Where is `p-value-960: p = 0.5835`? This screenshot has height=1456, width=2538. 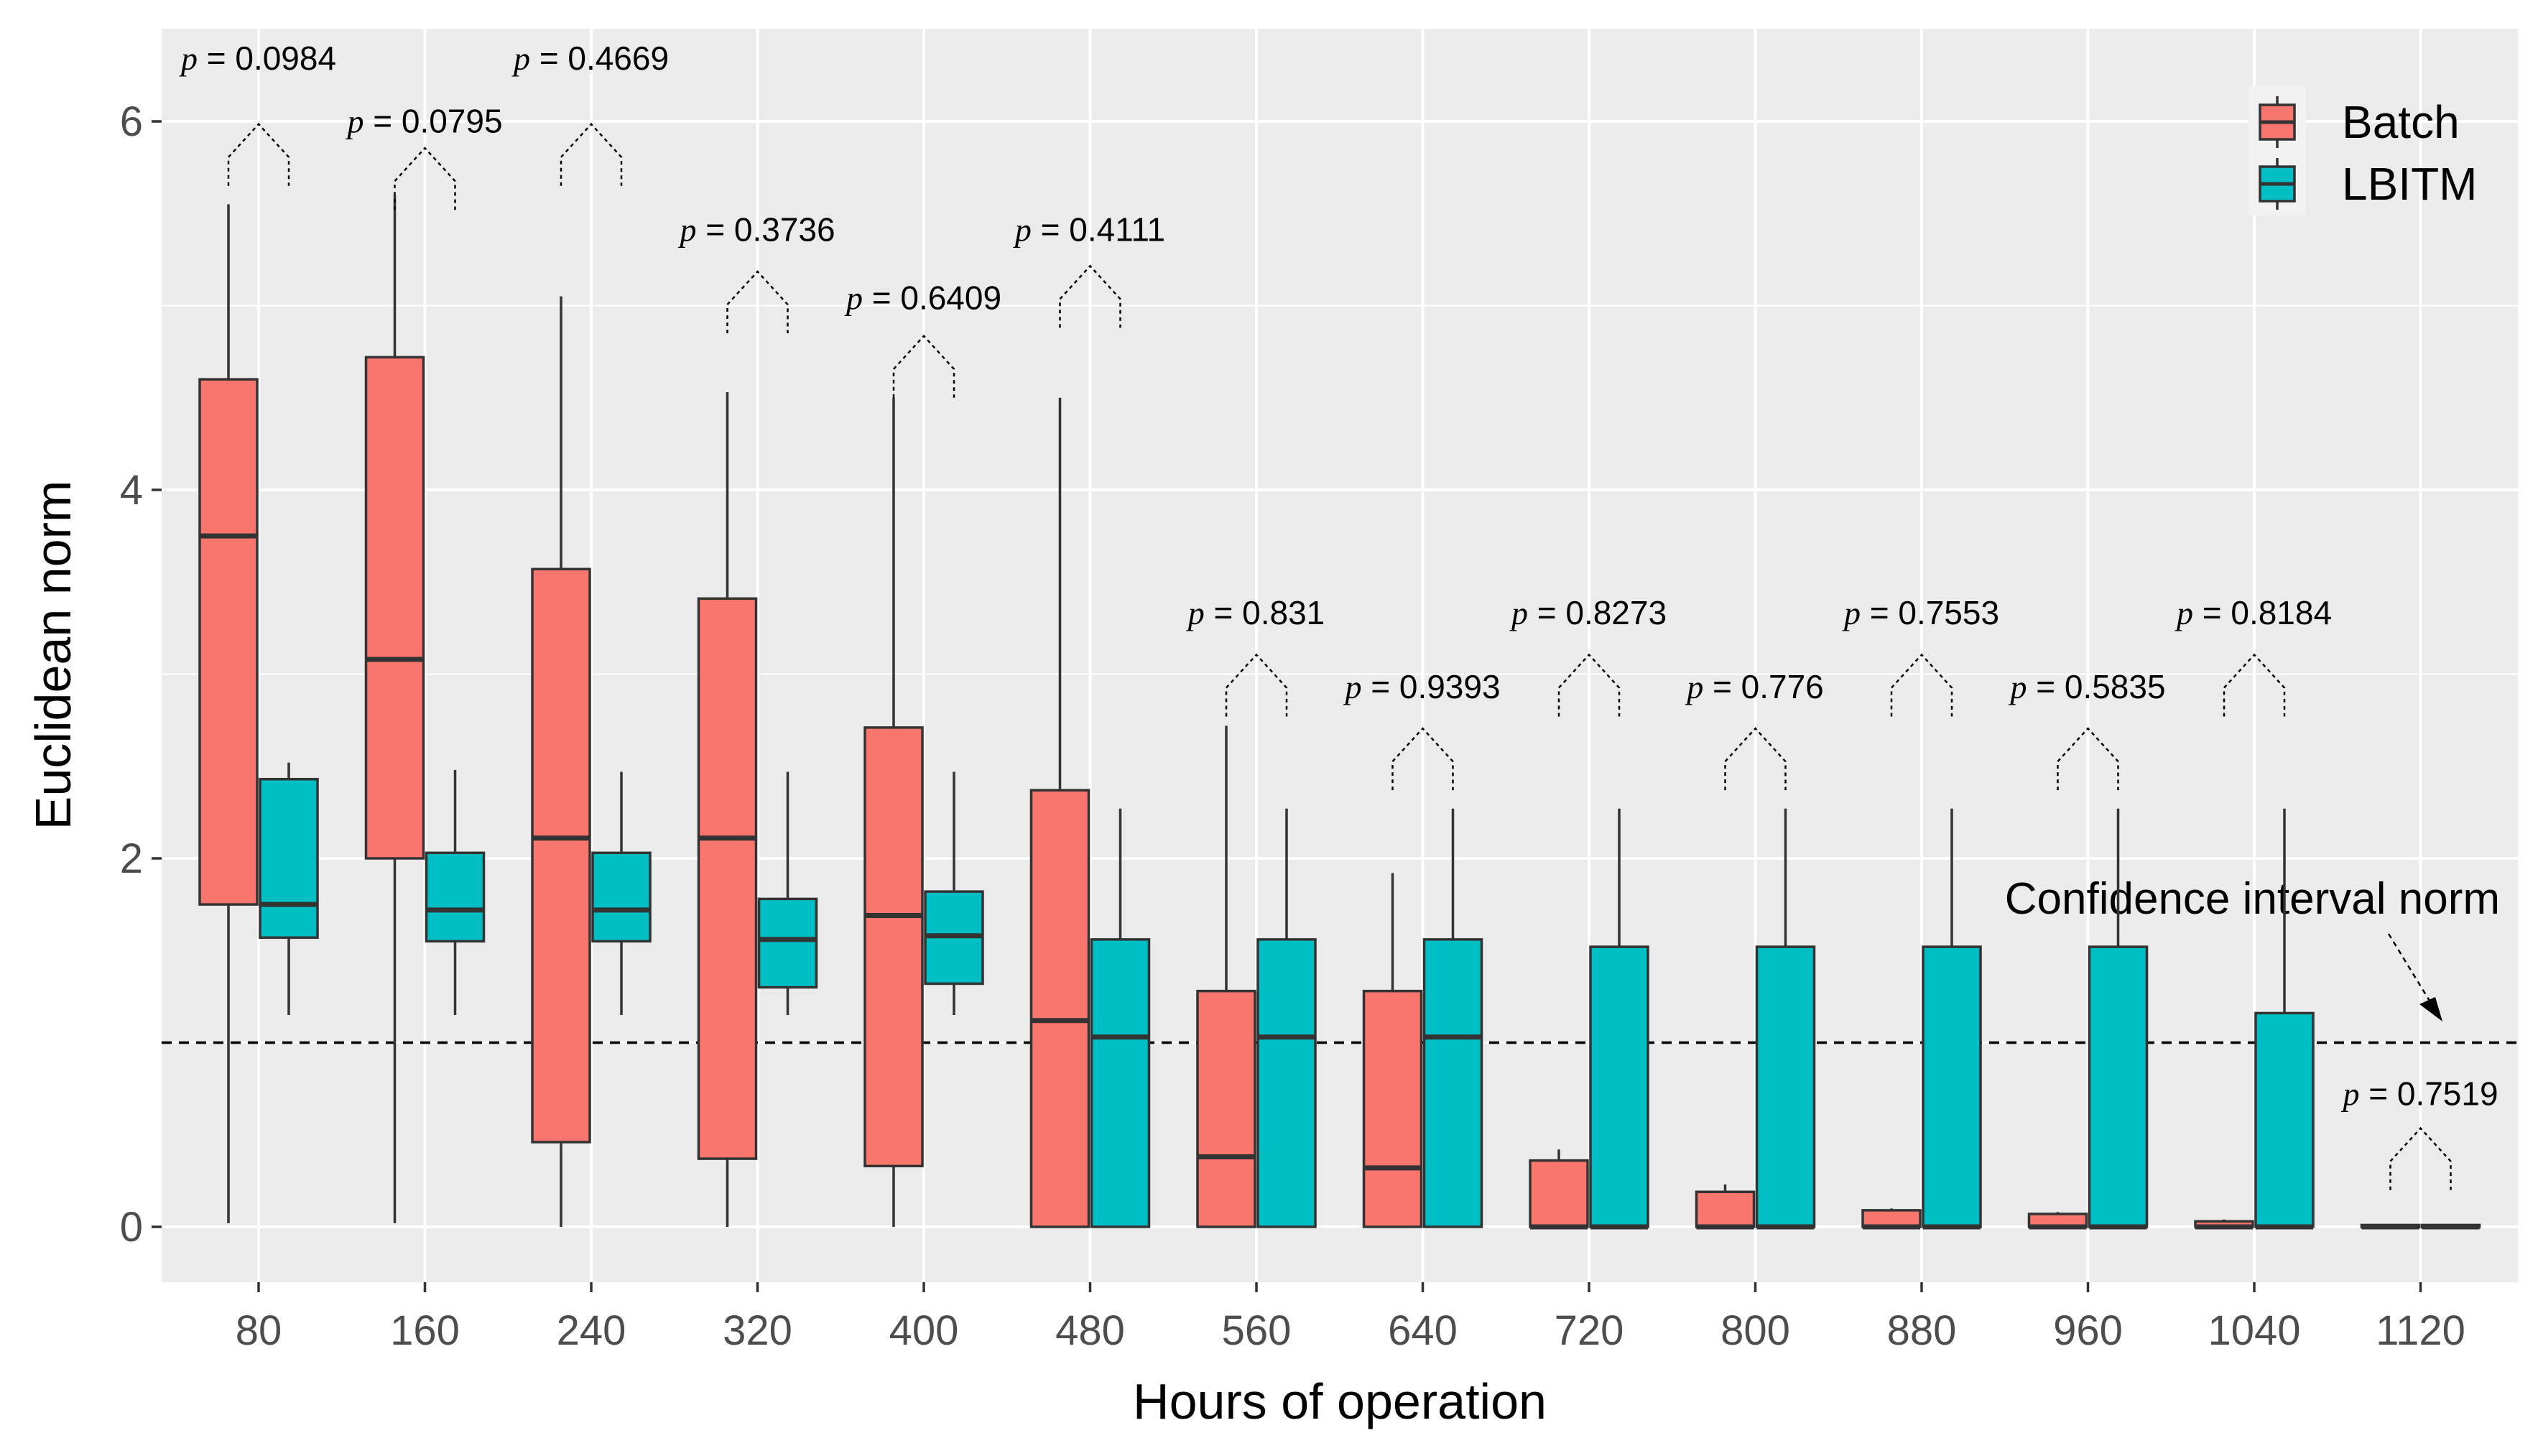
p-value-960: p = 0.5835 is located at coordinates (2087, 729).